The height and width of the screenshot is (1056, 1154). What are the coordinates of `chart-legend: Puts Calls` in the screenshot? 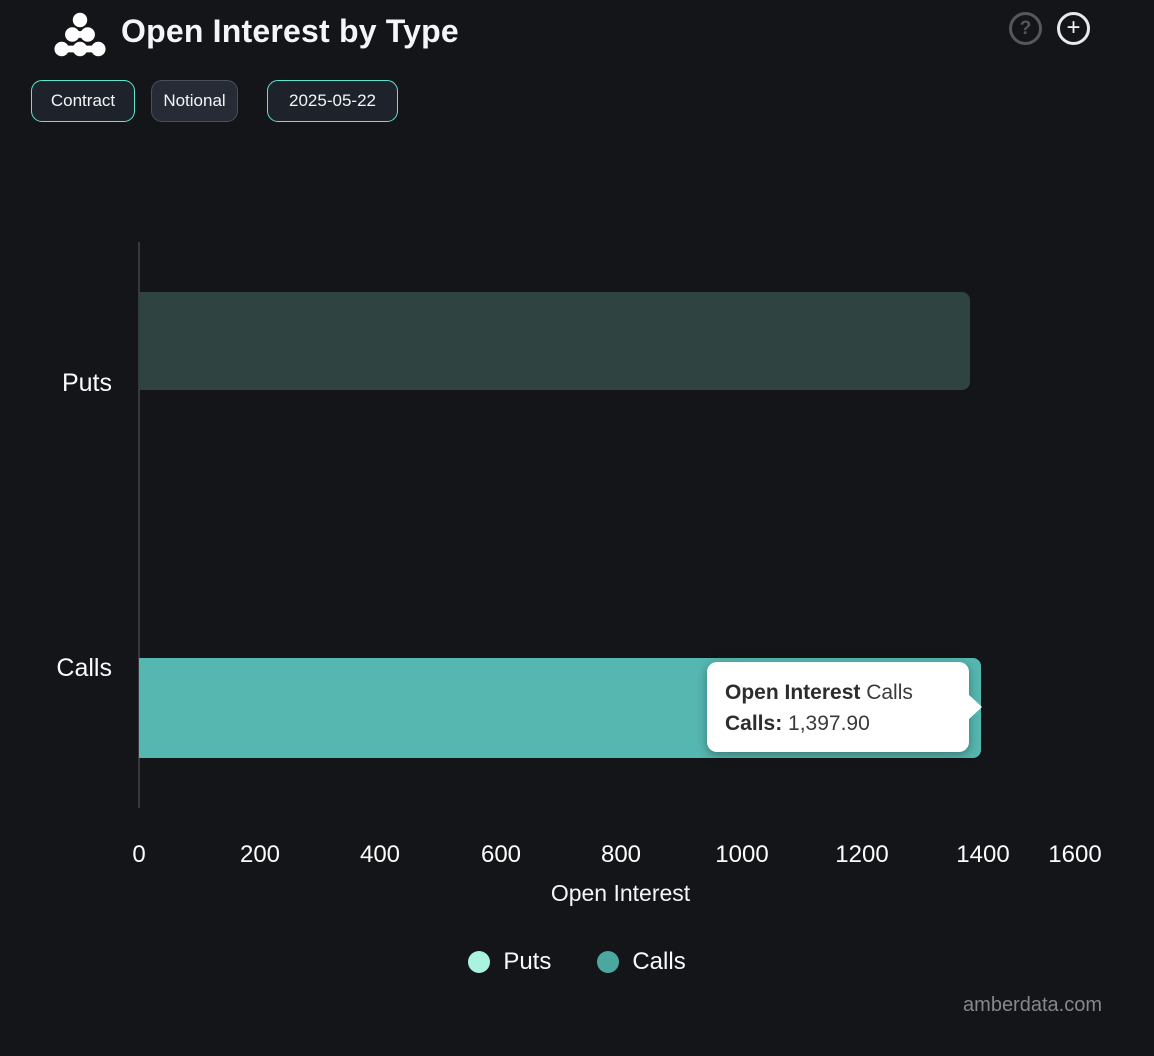 It's located at (577, 962).